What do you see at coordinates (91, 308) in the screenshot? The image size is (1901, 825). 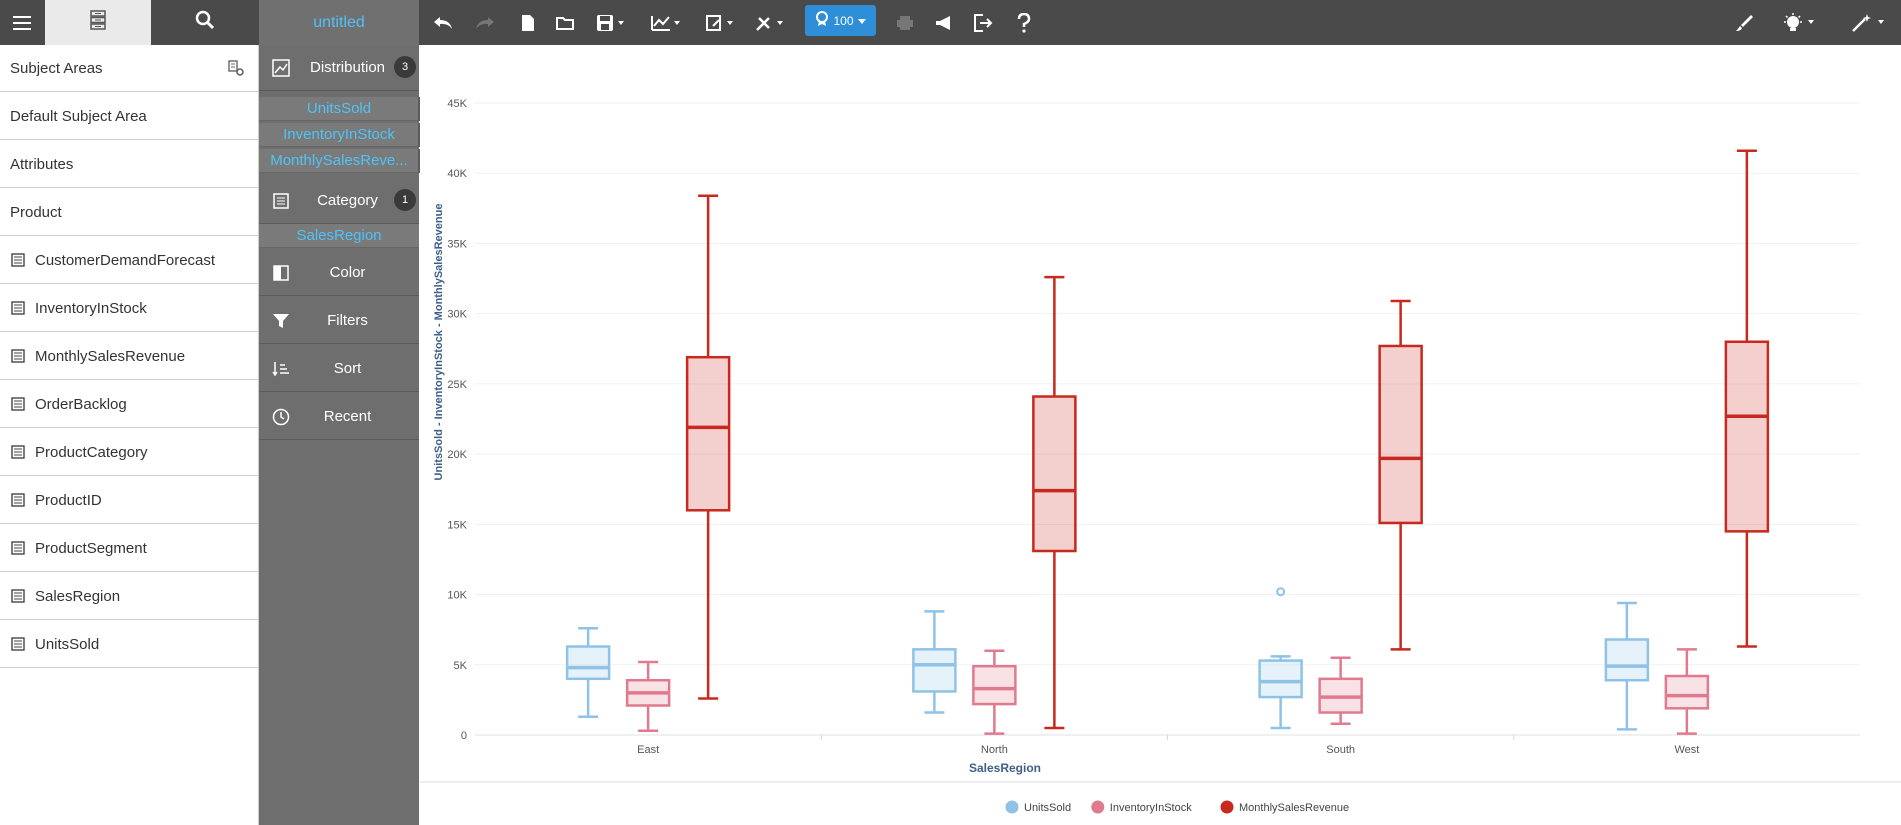 I see `sidebar-item-label: InventoryInStock` at bounding box center [91, 308].